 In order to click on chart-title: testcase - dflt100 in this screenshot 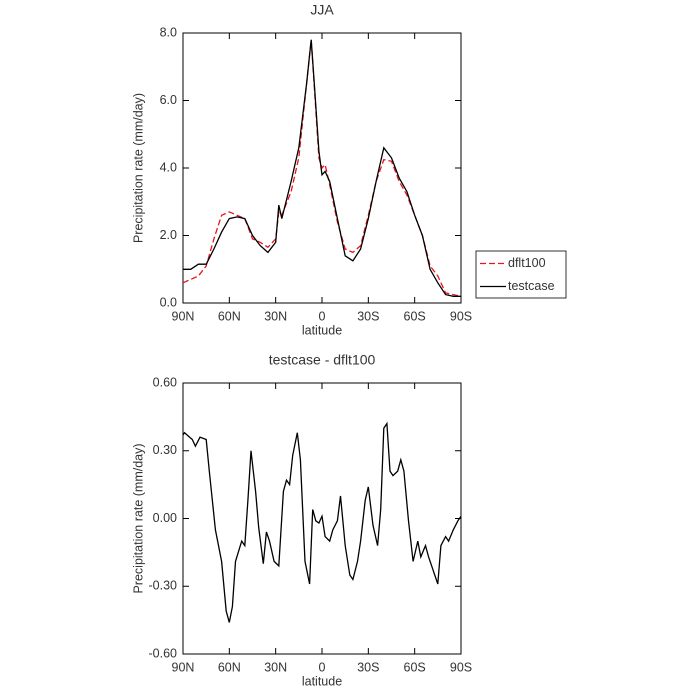, I will do `click(322, 360)`.